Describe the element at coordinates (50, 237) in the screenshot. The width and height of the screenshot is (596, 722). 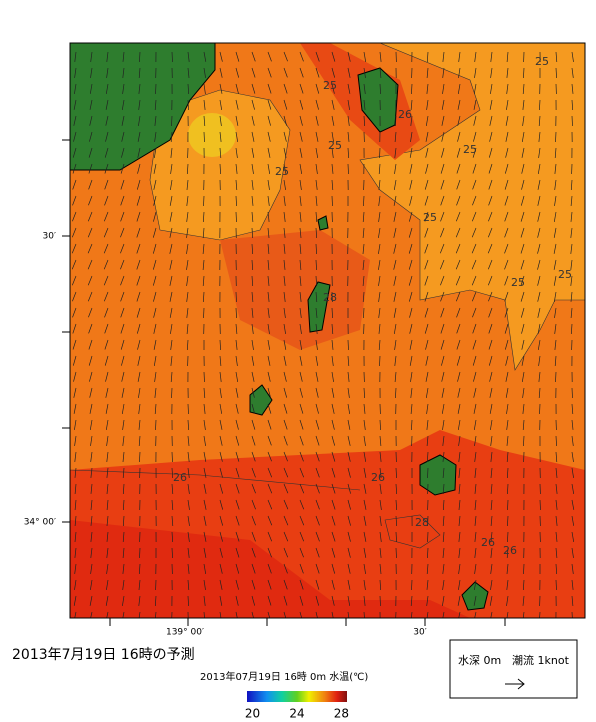
I see `lat-label: 30′` at that location.